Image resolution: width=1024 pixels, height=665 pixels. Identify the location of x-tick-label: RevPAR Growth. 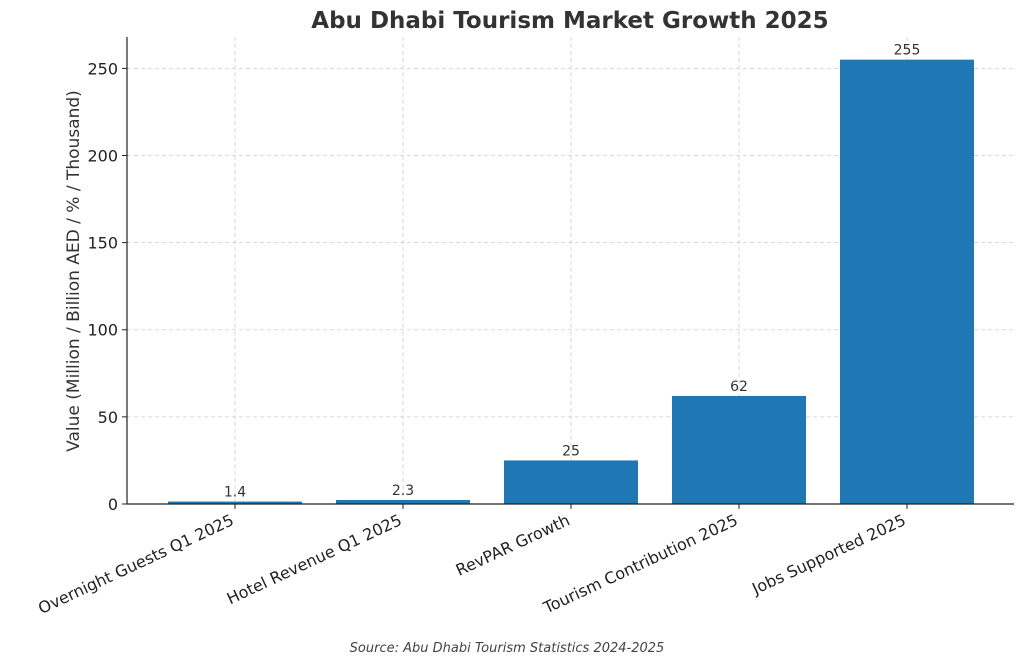
(513, 544).